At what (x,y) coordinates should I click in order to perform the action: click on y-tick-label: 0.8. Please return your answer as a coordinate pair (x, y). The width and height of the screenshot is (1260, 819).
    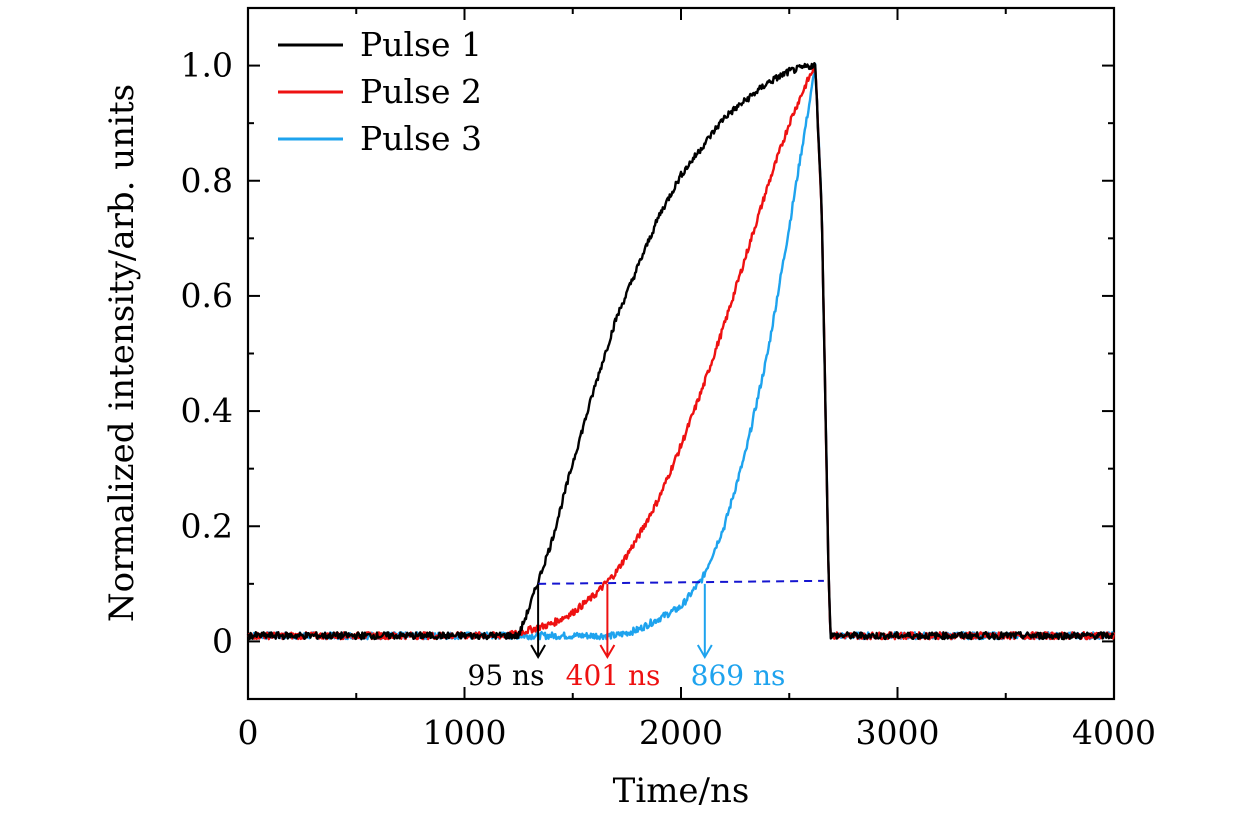
    Looking at the image, I should click on (207, 180).